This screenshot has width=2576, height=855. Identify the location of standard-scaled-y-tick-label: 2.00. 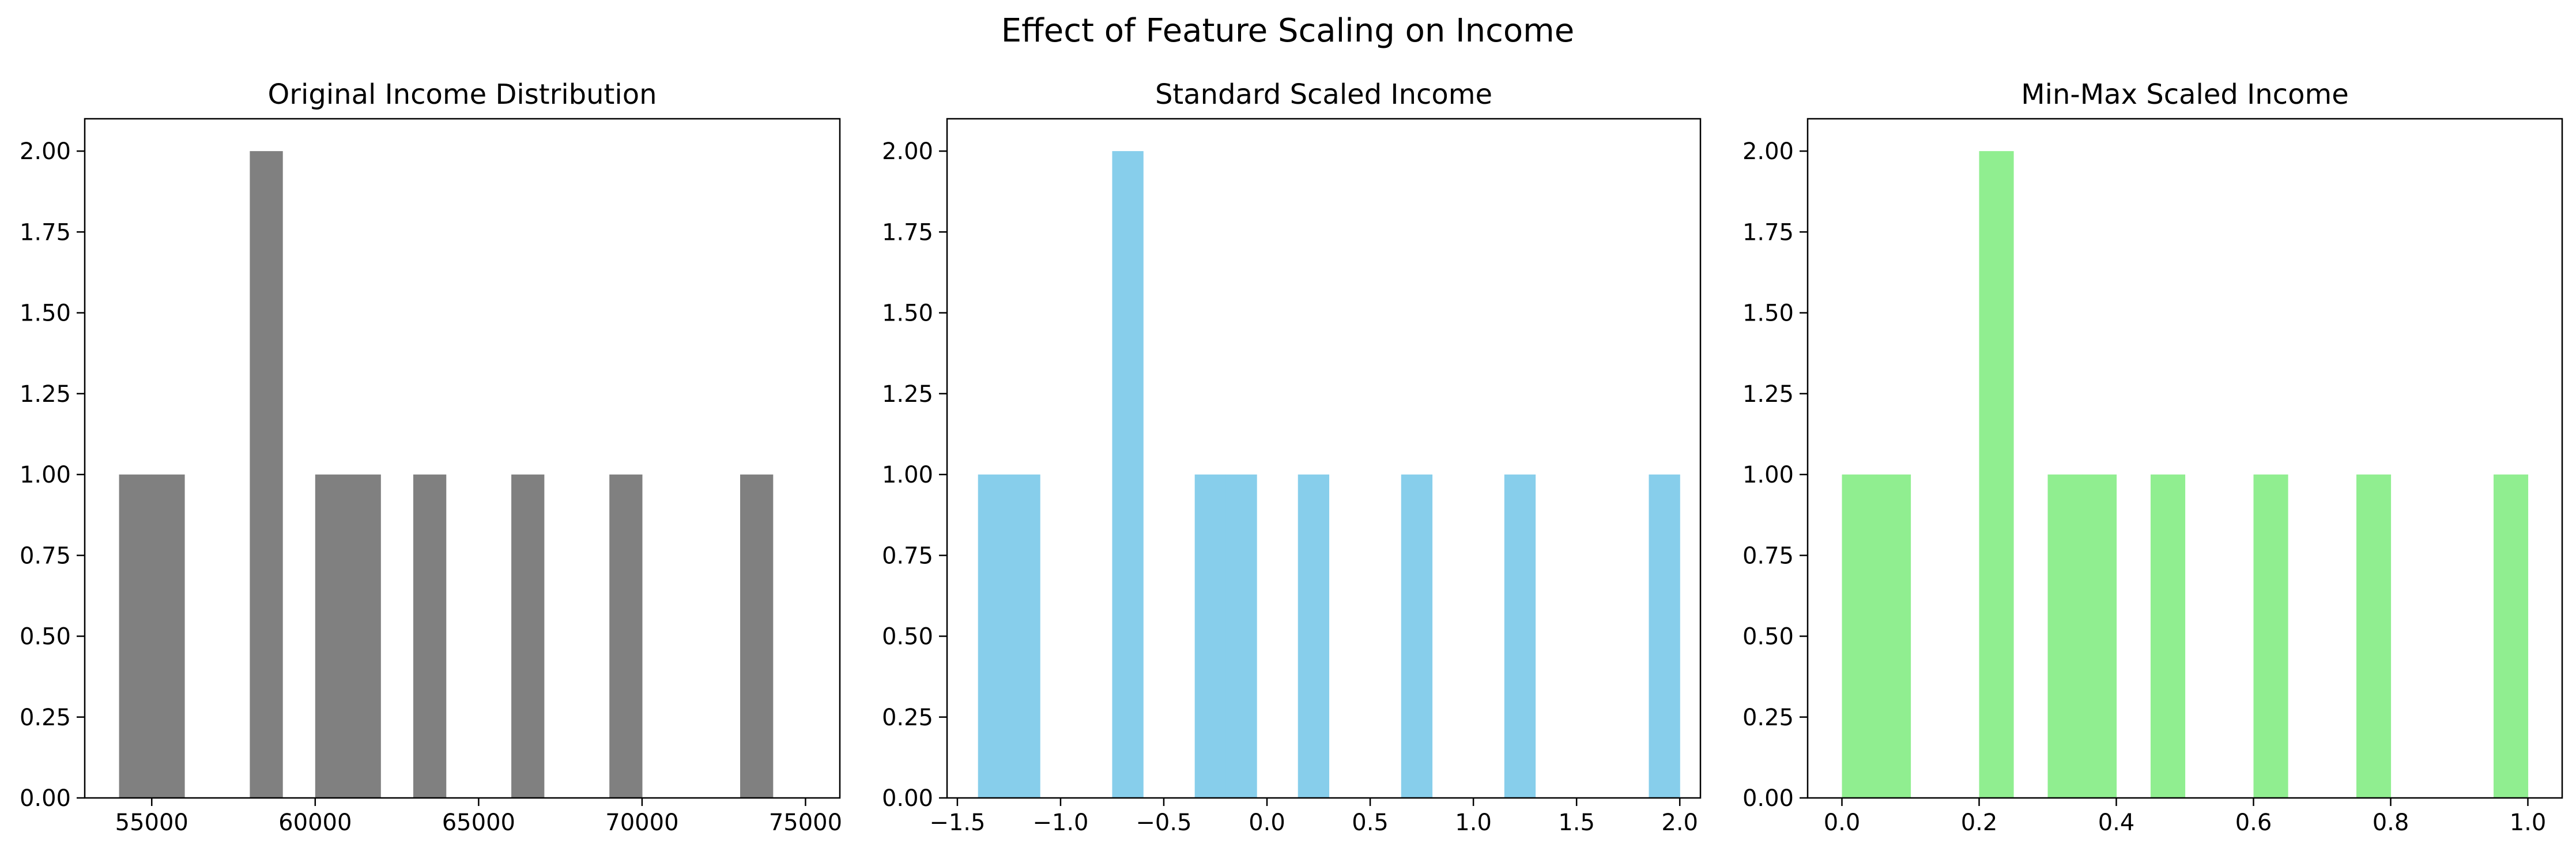
(907, 151).